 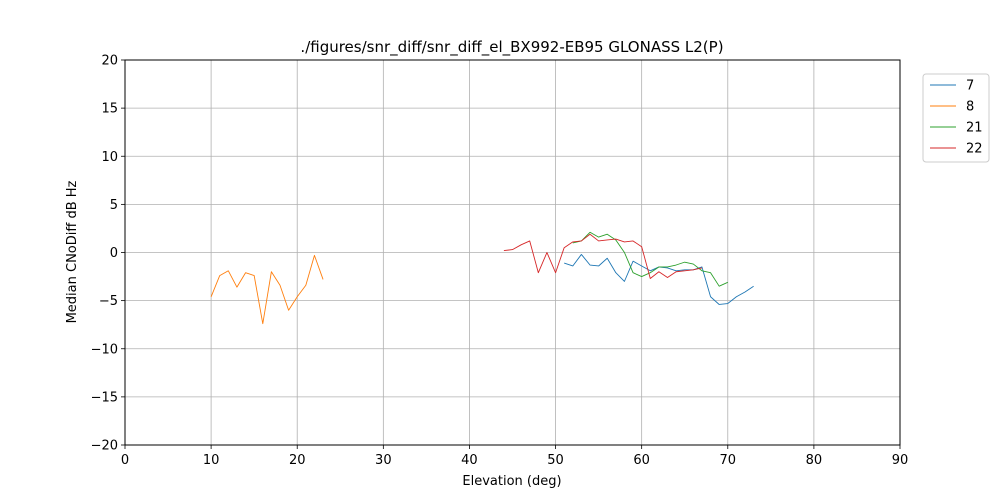 I want to click on x-tick-label: 70, so click(x=728, y=460).